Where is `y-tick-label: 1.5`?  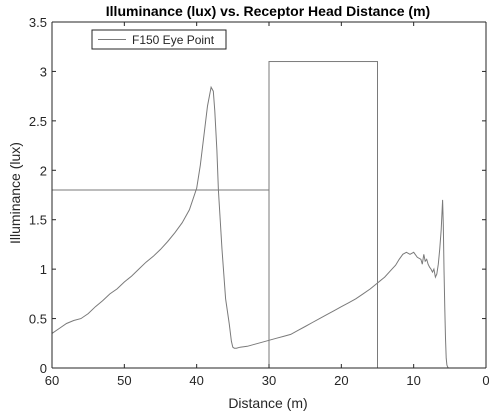
y-tick-label: 1.5 is located at coordinates (38, 220).